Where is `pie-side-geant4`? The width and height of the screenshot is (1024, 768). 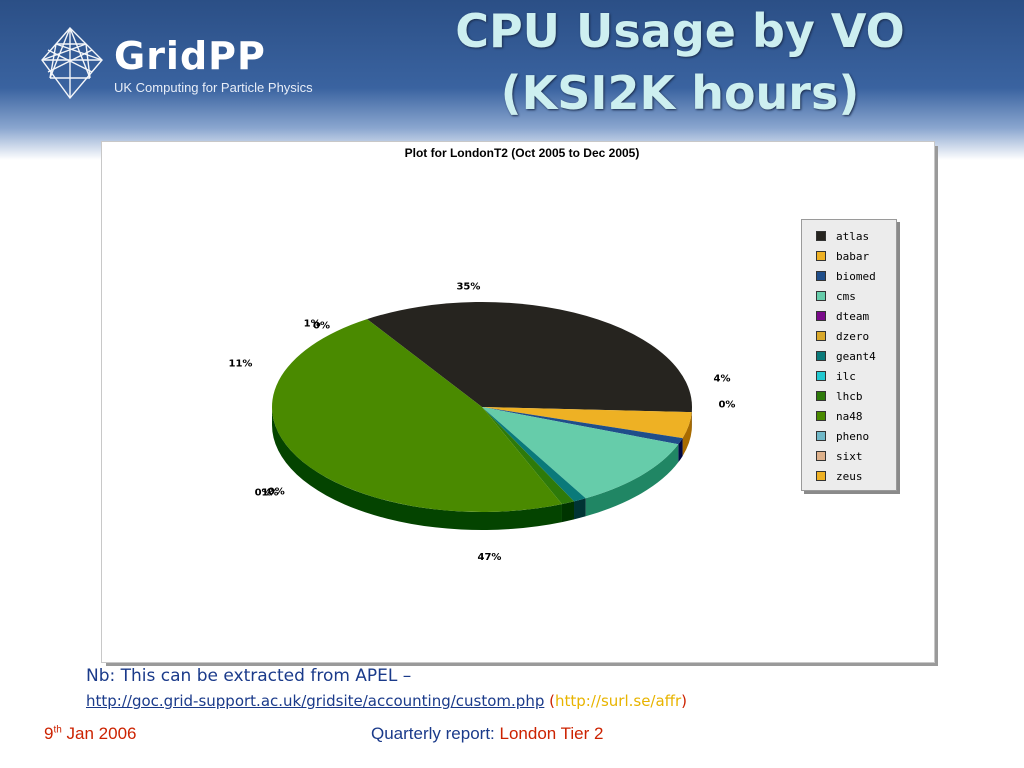 pie-side-geant4 is located at coordinates (580, 509).